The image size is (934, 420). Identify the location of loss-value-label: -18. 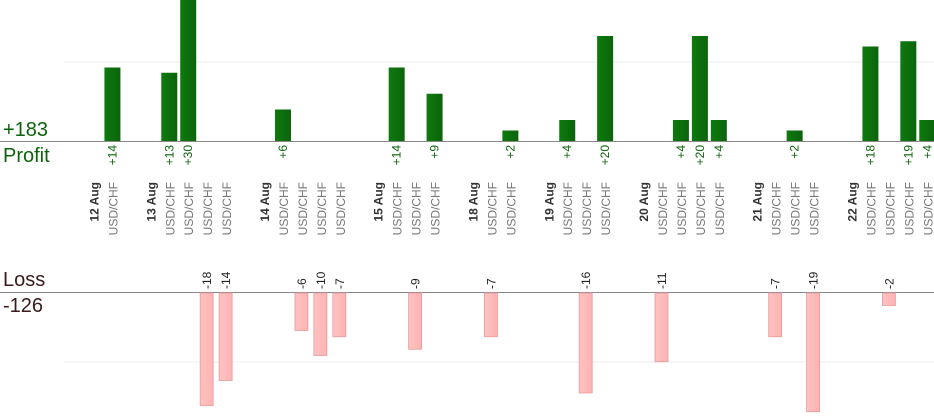
(207, 280).